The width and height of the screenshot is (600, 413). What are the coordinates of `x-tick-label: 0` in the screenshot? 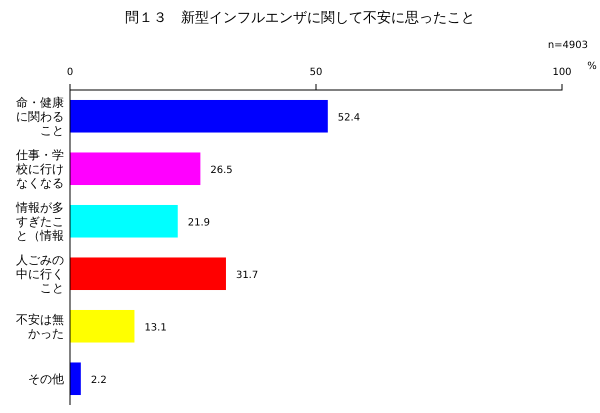 It's located at (70, 72).